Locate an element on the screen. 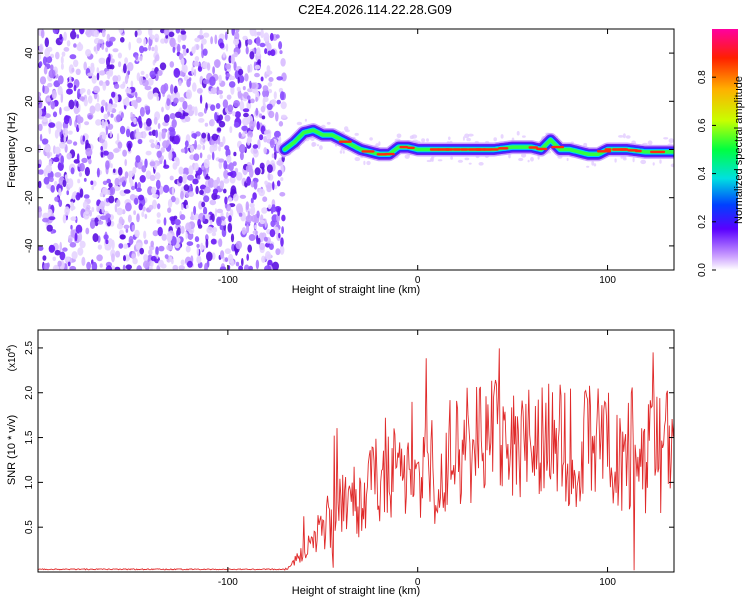 The height and width of the screenshot is (605, 750). heatmap-y-tick-label: 40 is located at coordinates (29, 53).